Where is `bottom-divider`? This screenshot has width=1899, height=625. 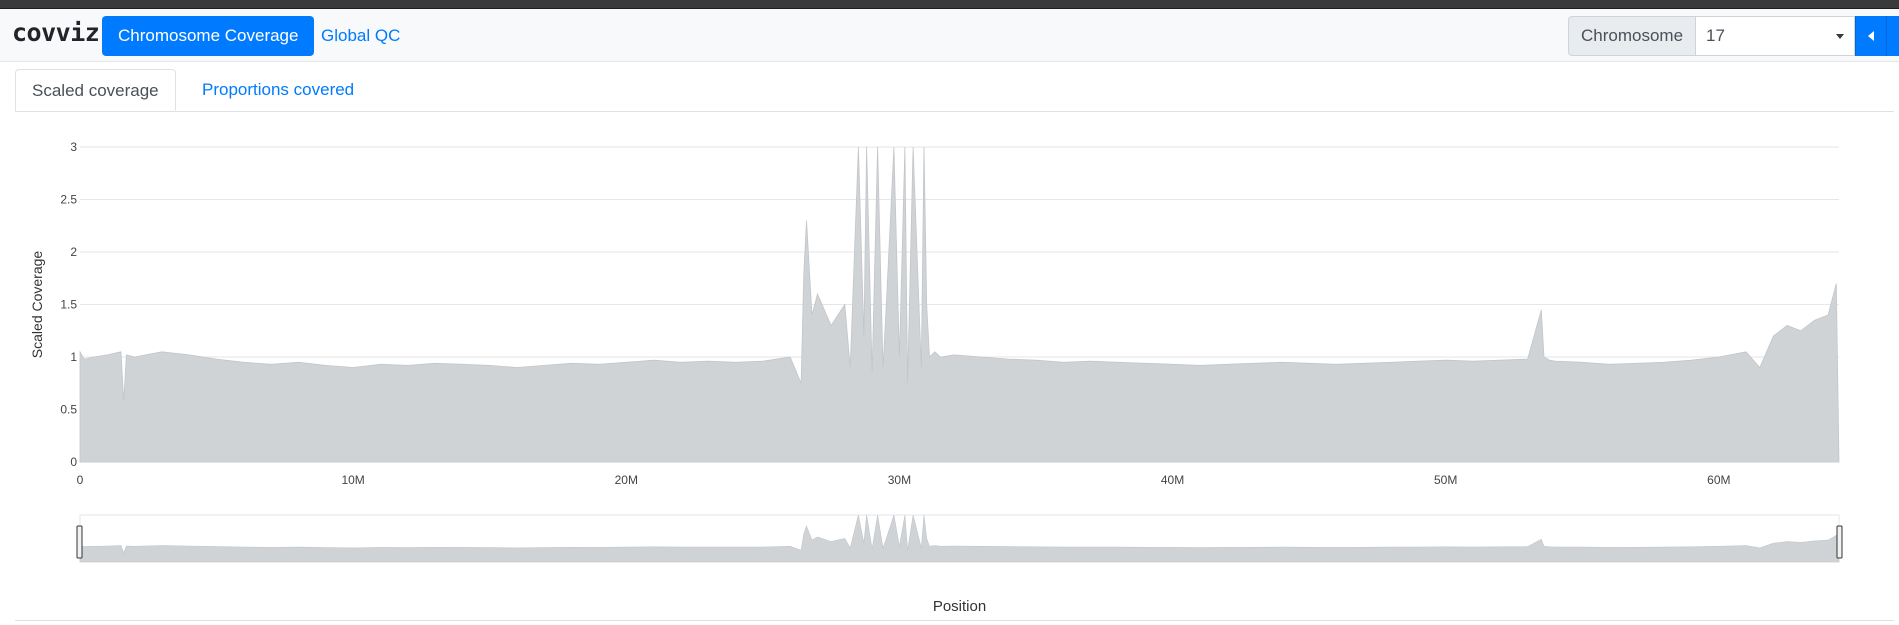
bottom-divider is located at coordinates (954, 620).